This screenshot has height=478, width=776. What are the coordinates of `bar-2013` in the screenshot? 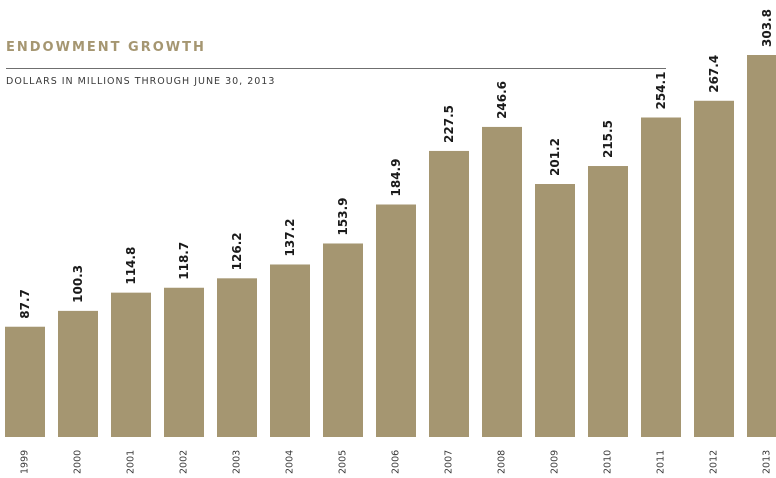 It's located at (761, 246).